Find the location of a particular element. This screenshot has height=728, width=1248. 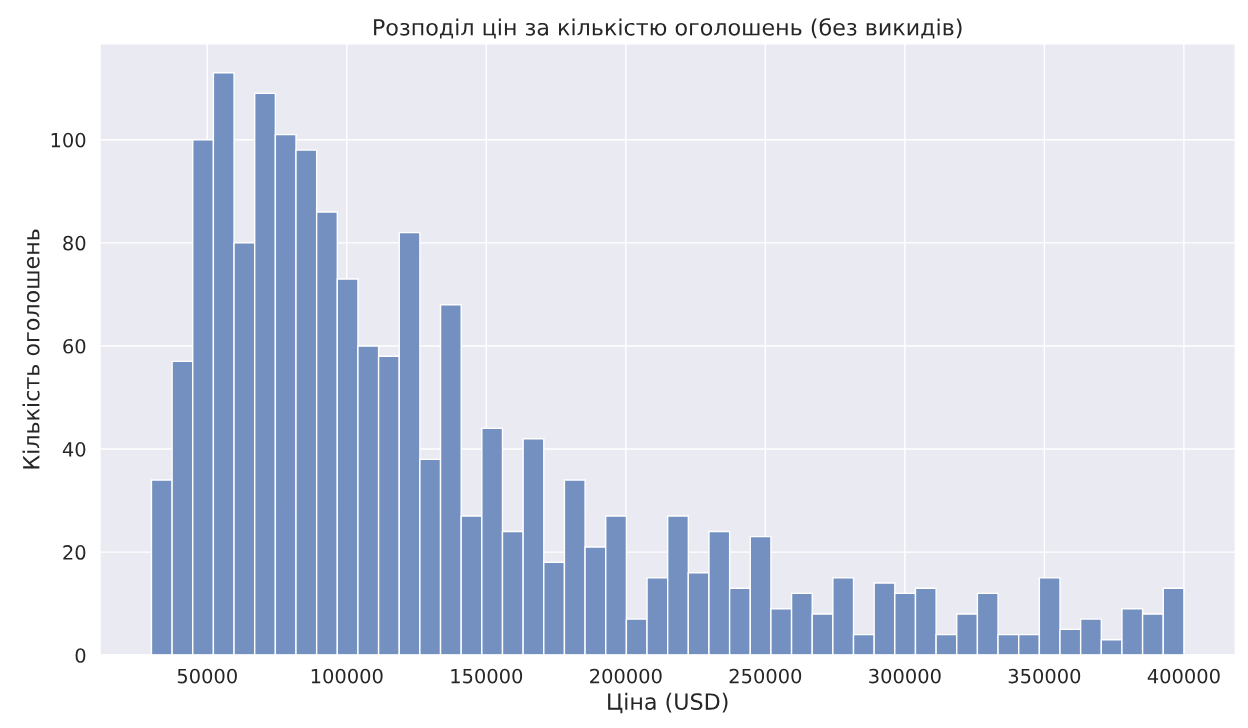

y-tick-label: 40 is located at coordinates (74, 449).